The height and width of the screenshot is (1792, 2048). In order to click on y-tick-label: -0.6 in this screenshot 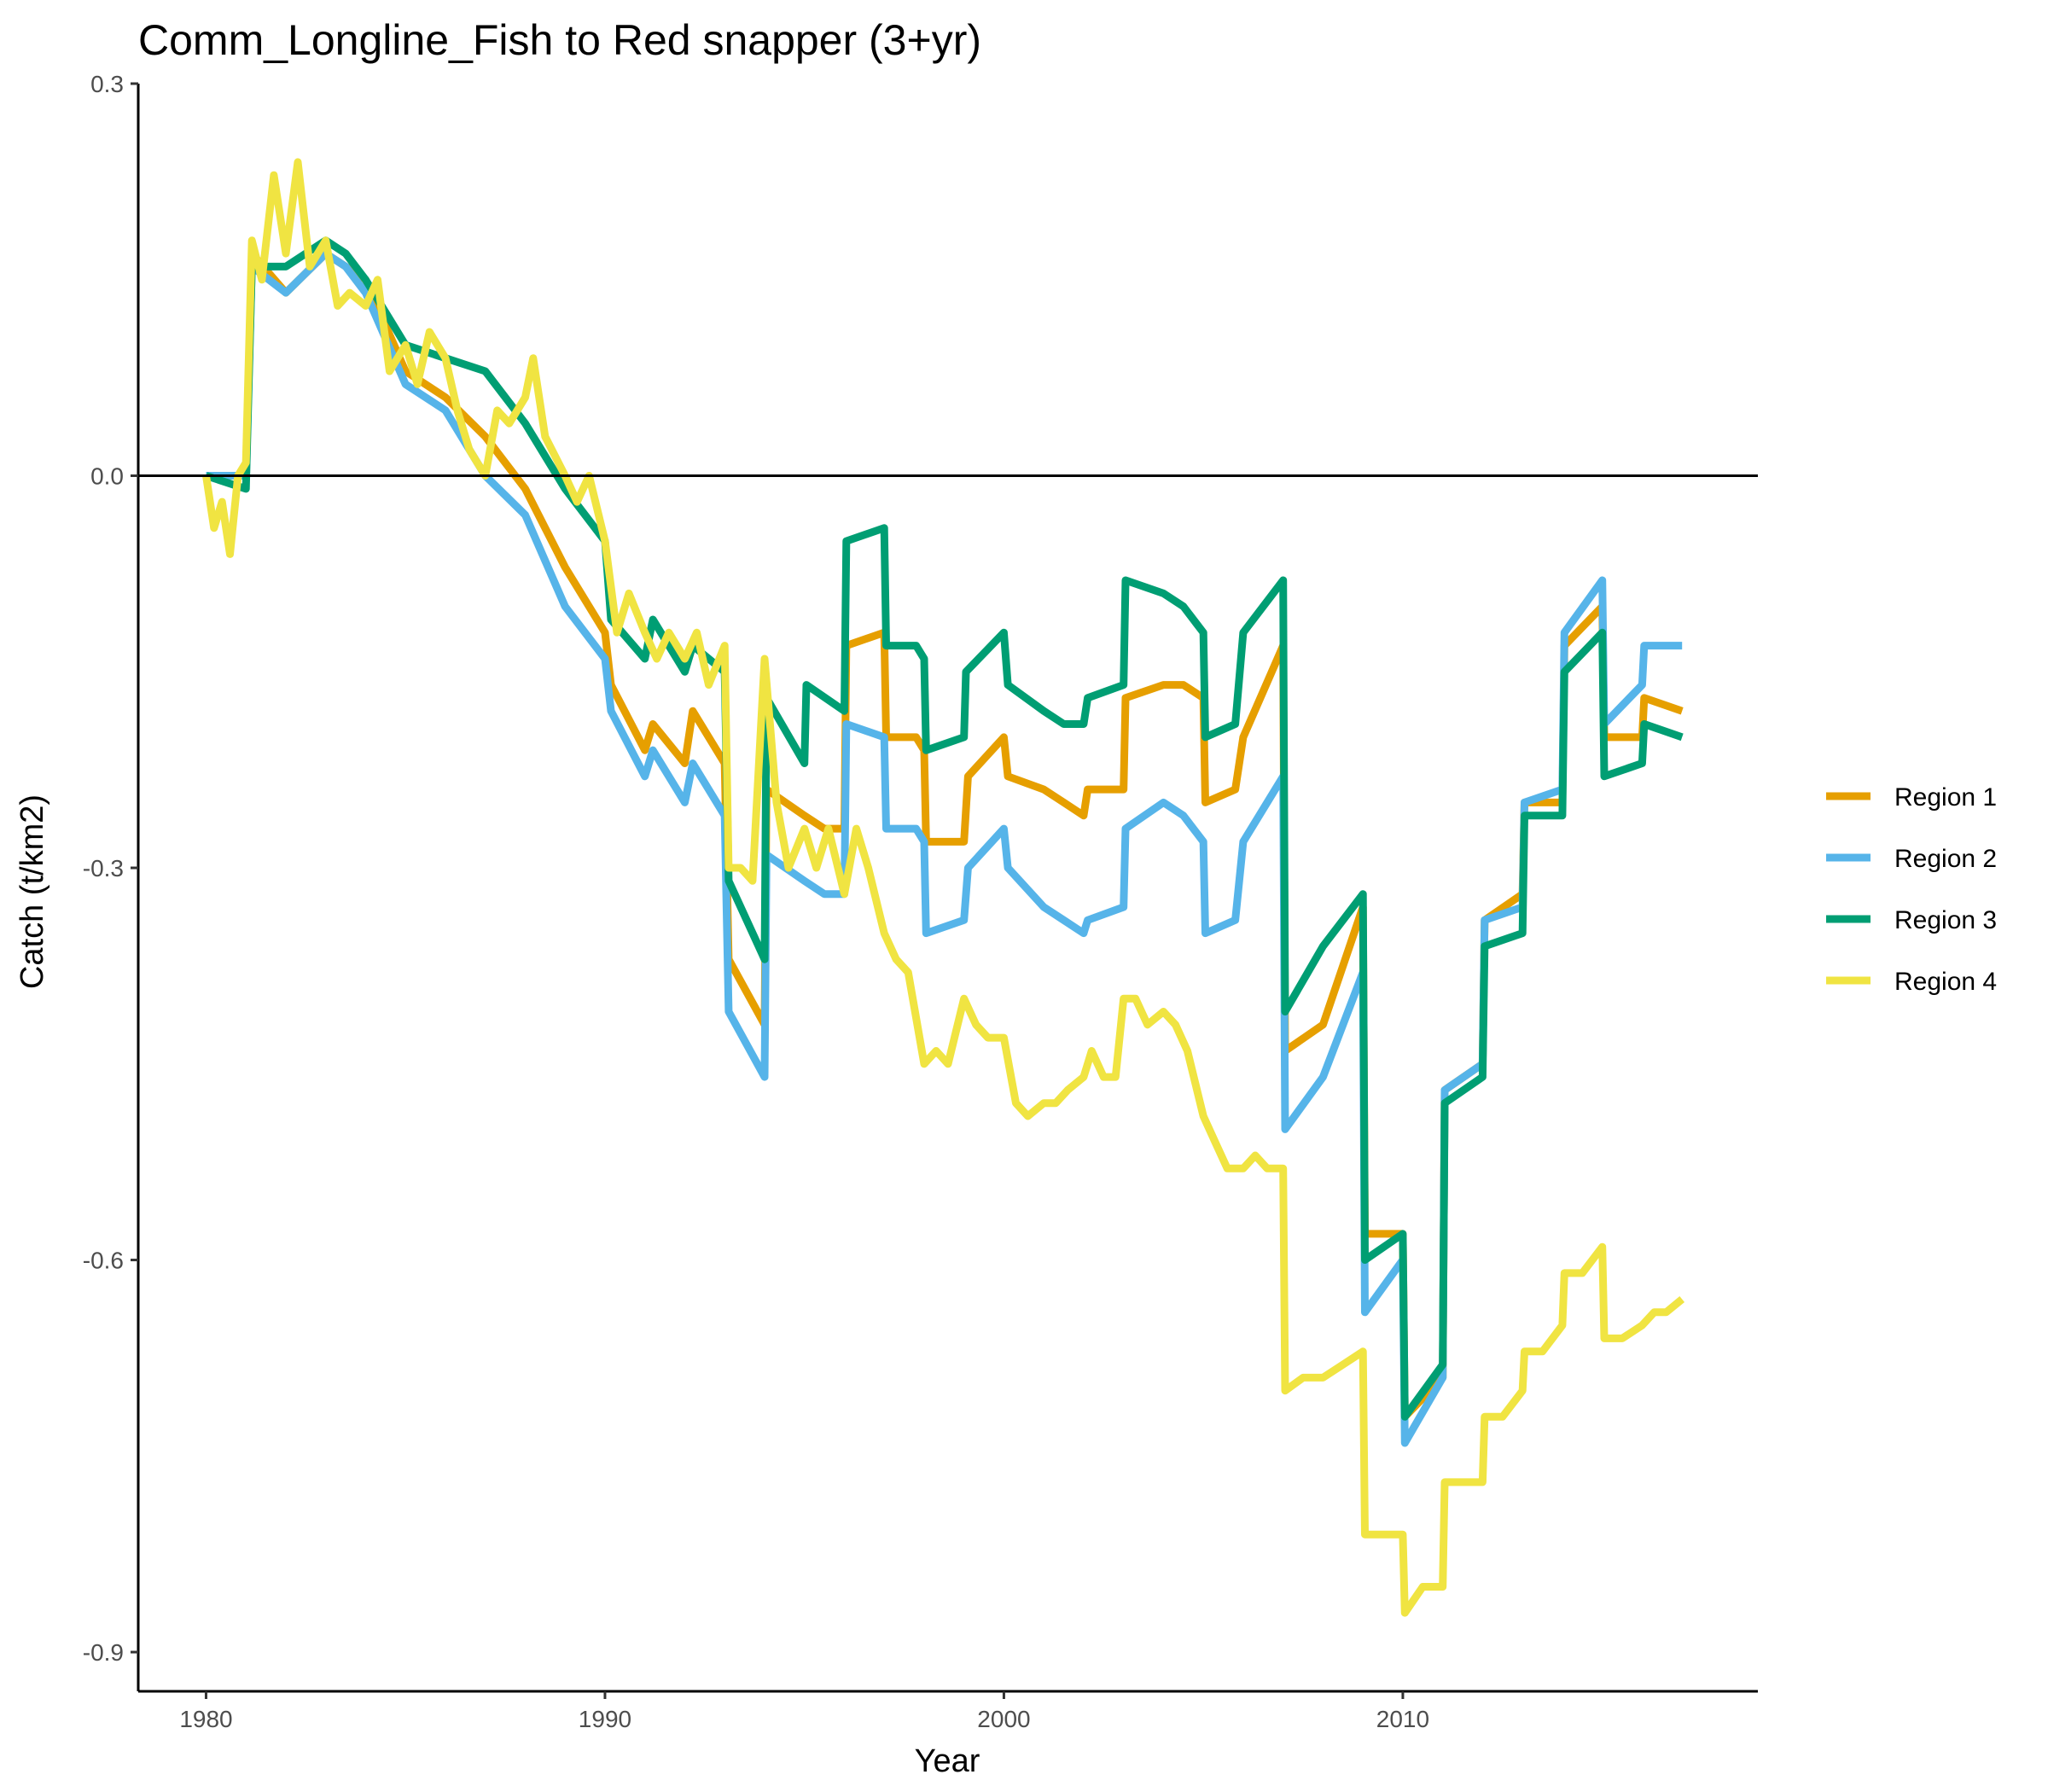, I will do `click(103, 1261)`.